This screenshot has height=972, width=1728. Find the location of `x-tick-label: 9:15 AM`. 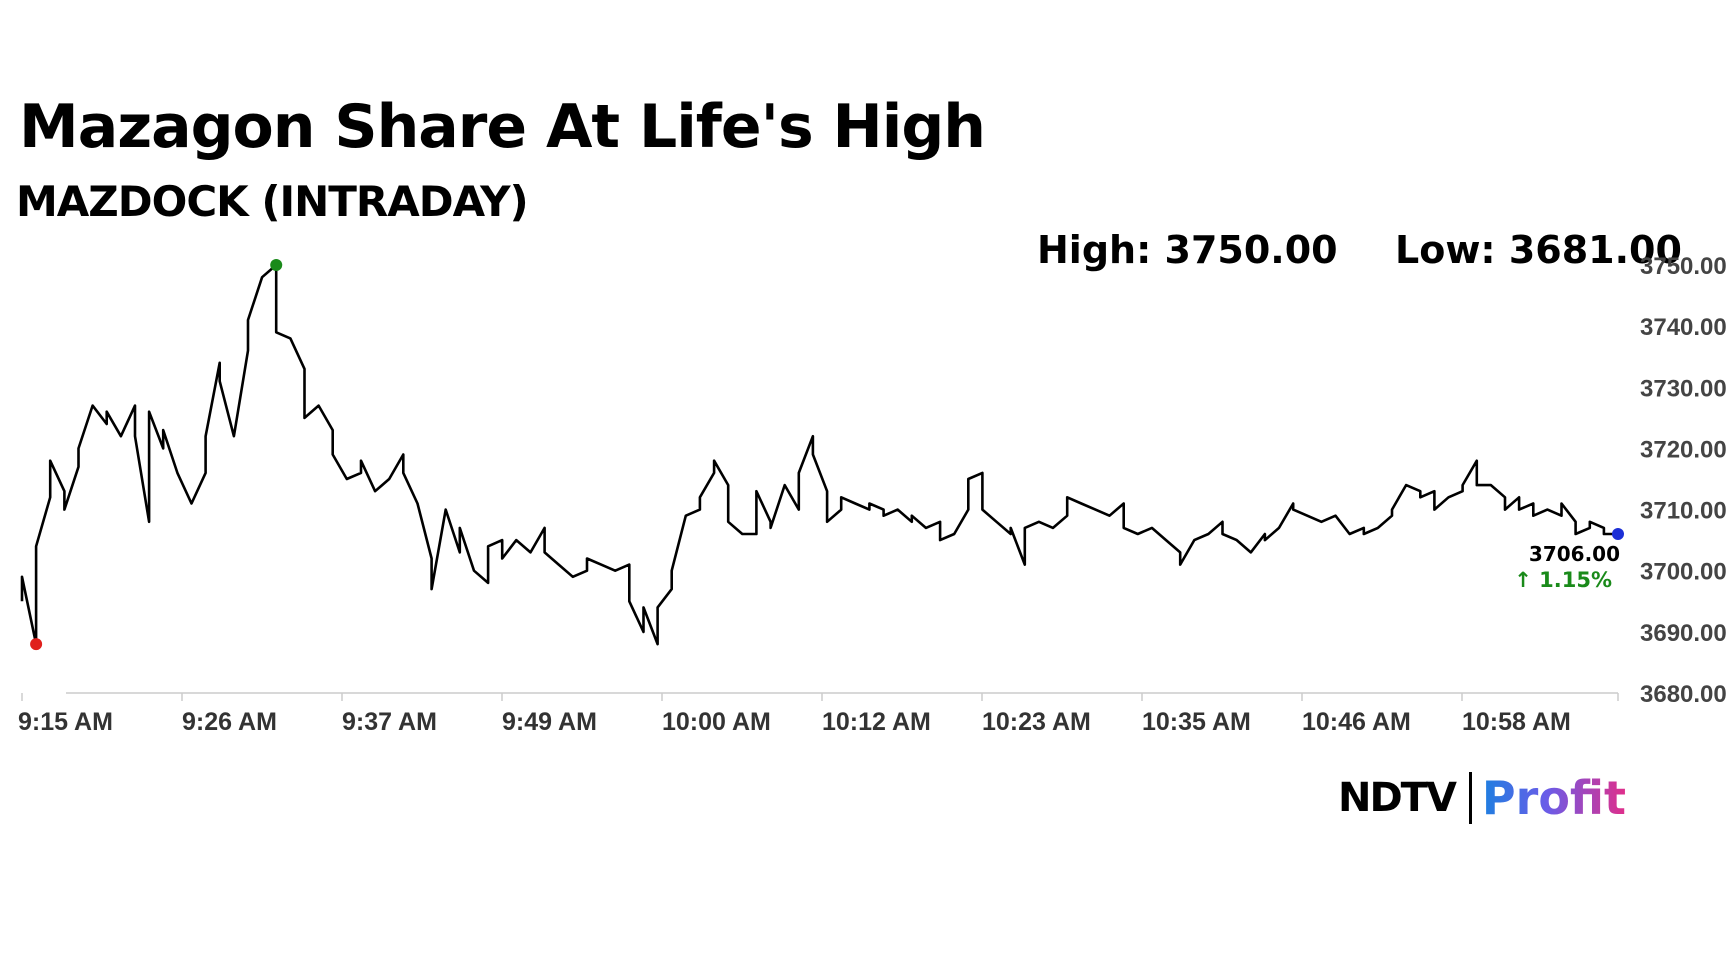

x-tick-label: 9:15 AM is located at coordinates (65, 722).